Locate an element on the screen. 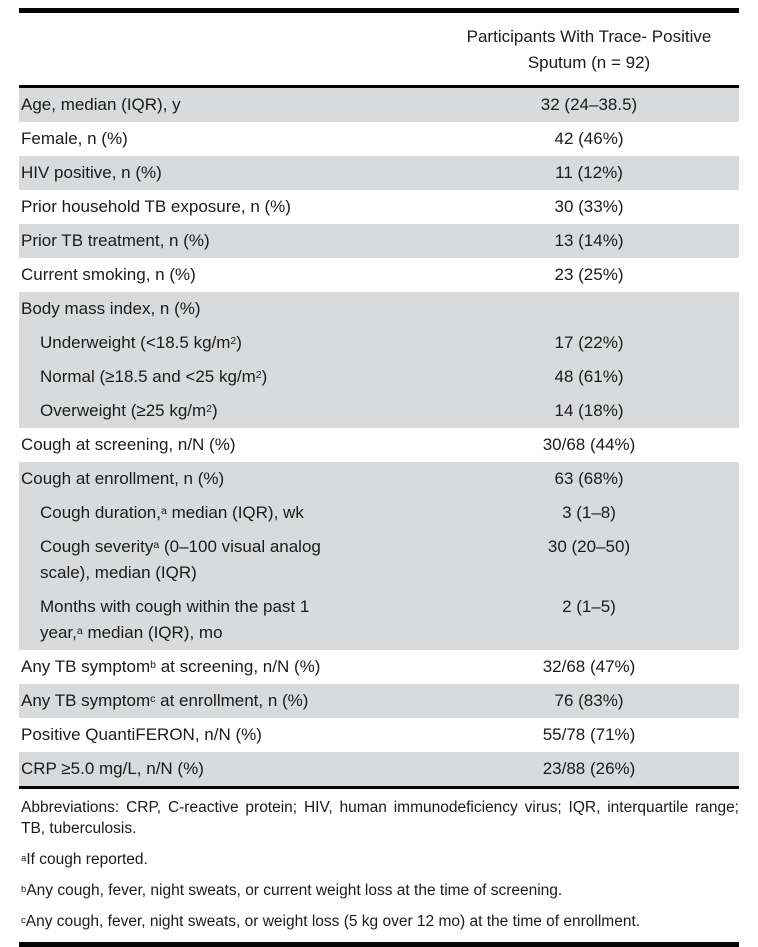 The width and height of the screenshot is (758, 947). row-label: HIV positive, n (%) is located at coordinates (91, 172).